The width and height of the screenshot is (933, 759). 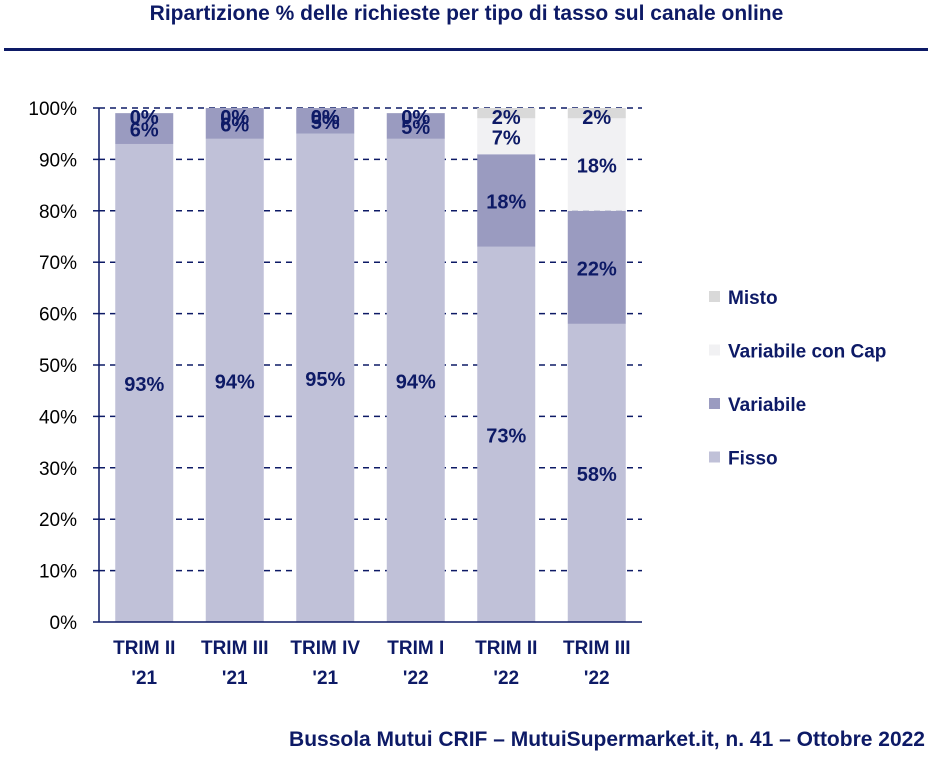 What do you see at coordinates (415, 648) in the screenshot?
I see `x-category-label: TRIM I` at bounding box center [415, 648].